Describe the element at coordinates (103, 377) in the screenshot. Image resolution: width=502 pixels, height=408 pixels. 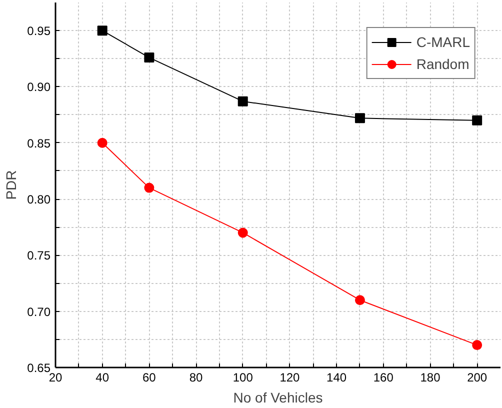
I see `x-tick-label: 40` at that location.